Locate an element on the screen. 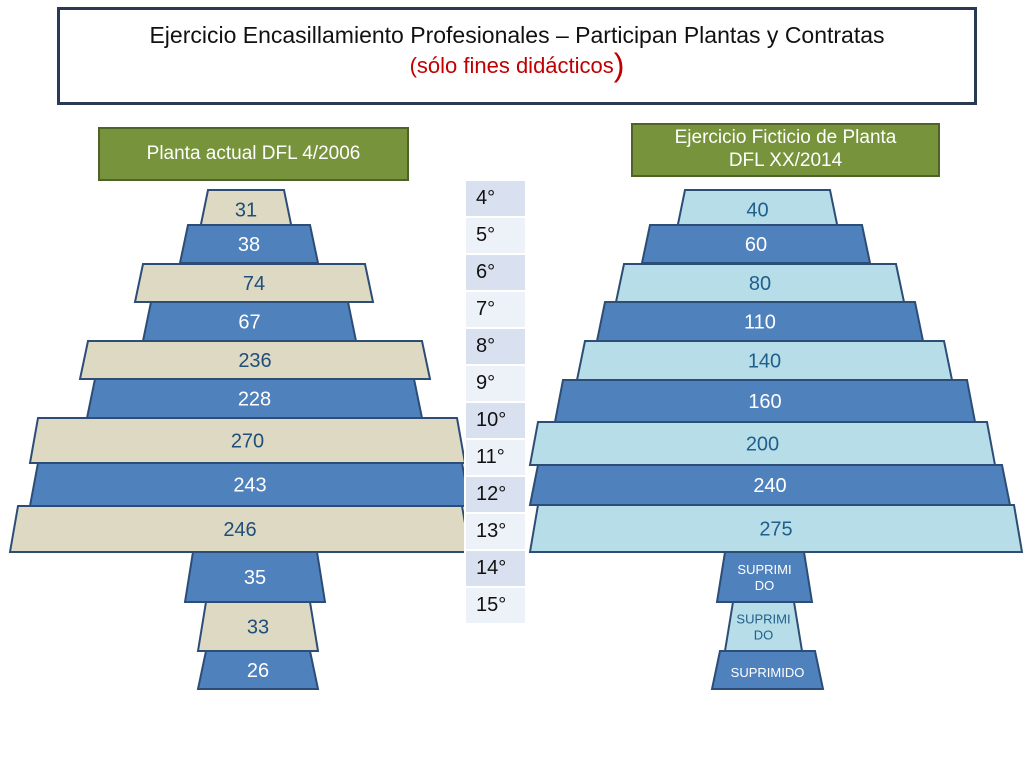 This screenshot has height=768, width=1024. grade-cell: 15° is located at coordinates (495, 605).